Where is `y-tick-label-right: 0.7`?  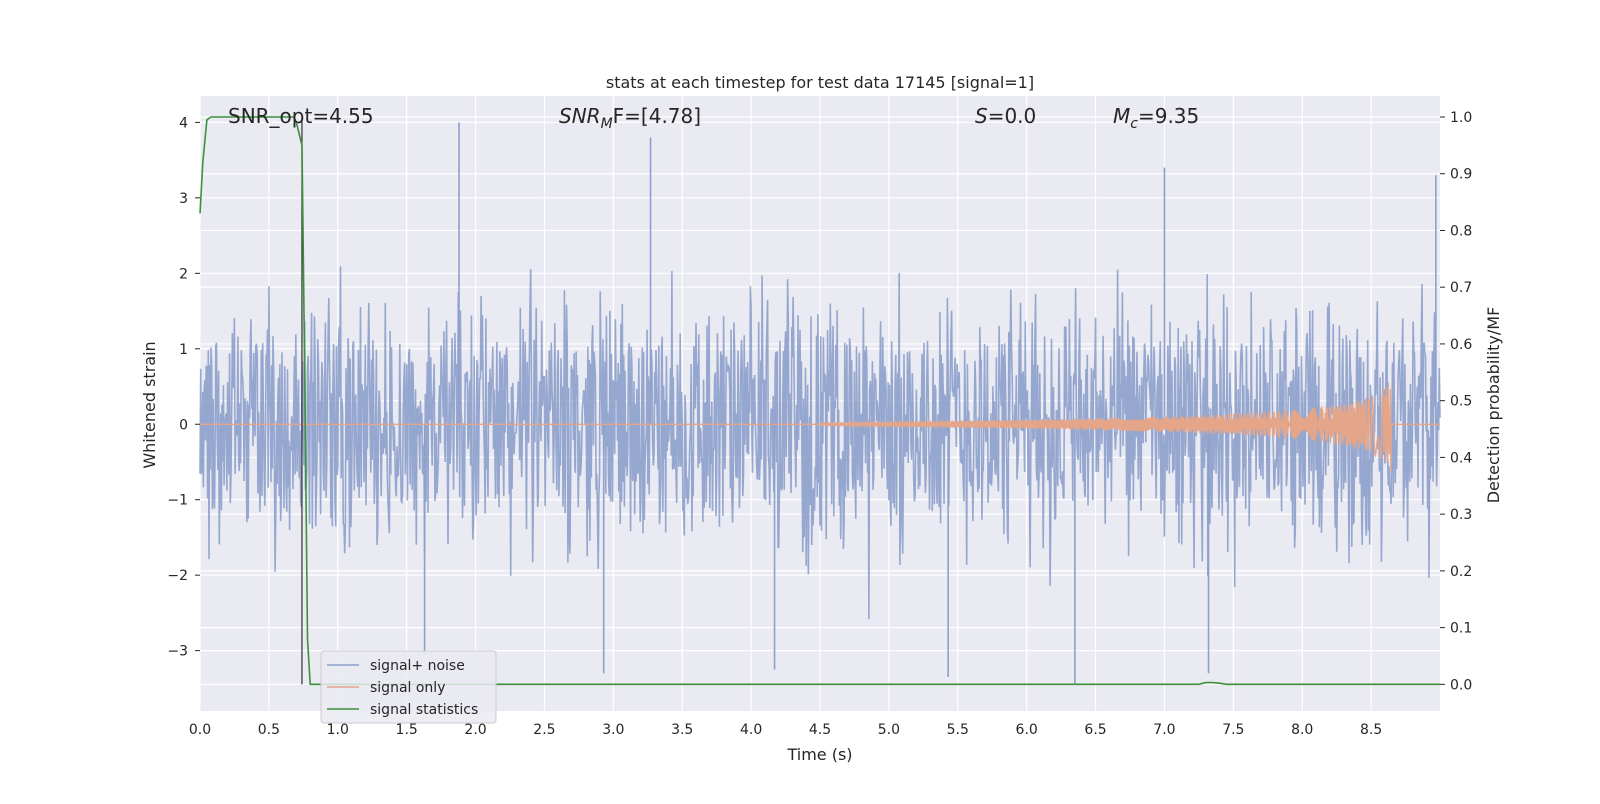
y-tick-label-right: 0.7 is located at coordinates (1461, 288).